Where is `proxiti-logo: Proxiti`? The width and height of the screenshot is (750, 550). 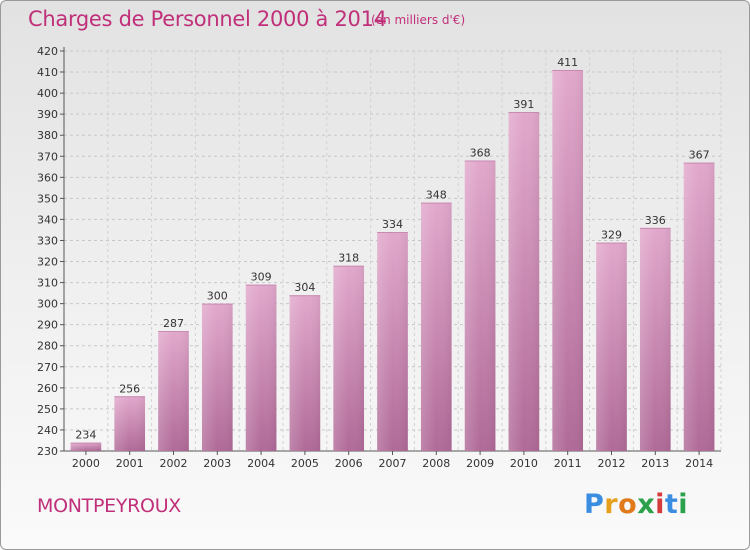
proxiti-logo: Proxiti is located at coordinates (636, 504).